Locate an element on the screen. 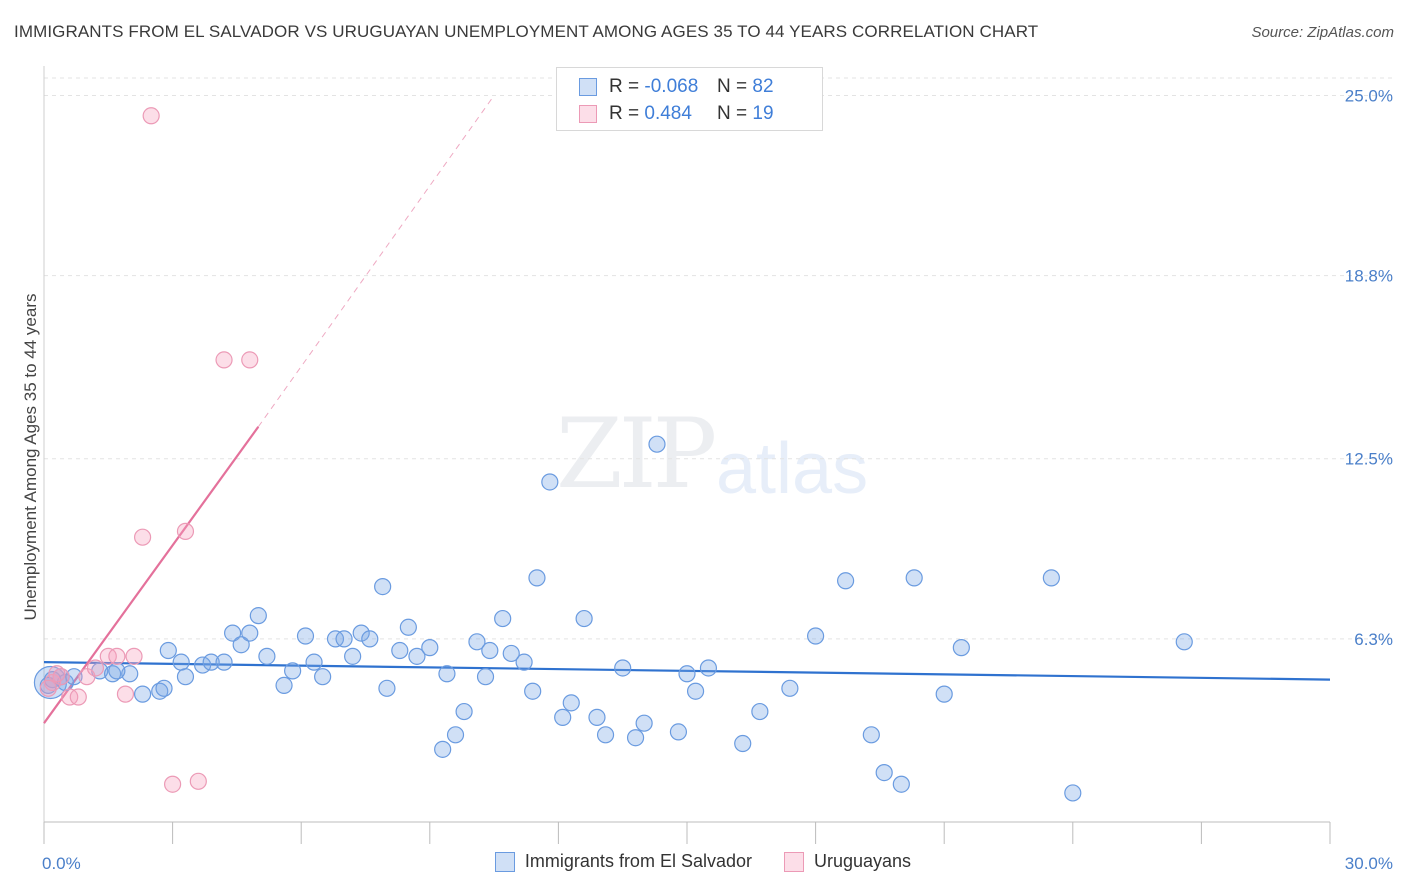 Image resolution: width=1406 pixels, height=892 pixels. watermark-atlas: atlas is located at coordinates (792, 469).